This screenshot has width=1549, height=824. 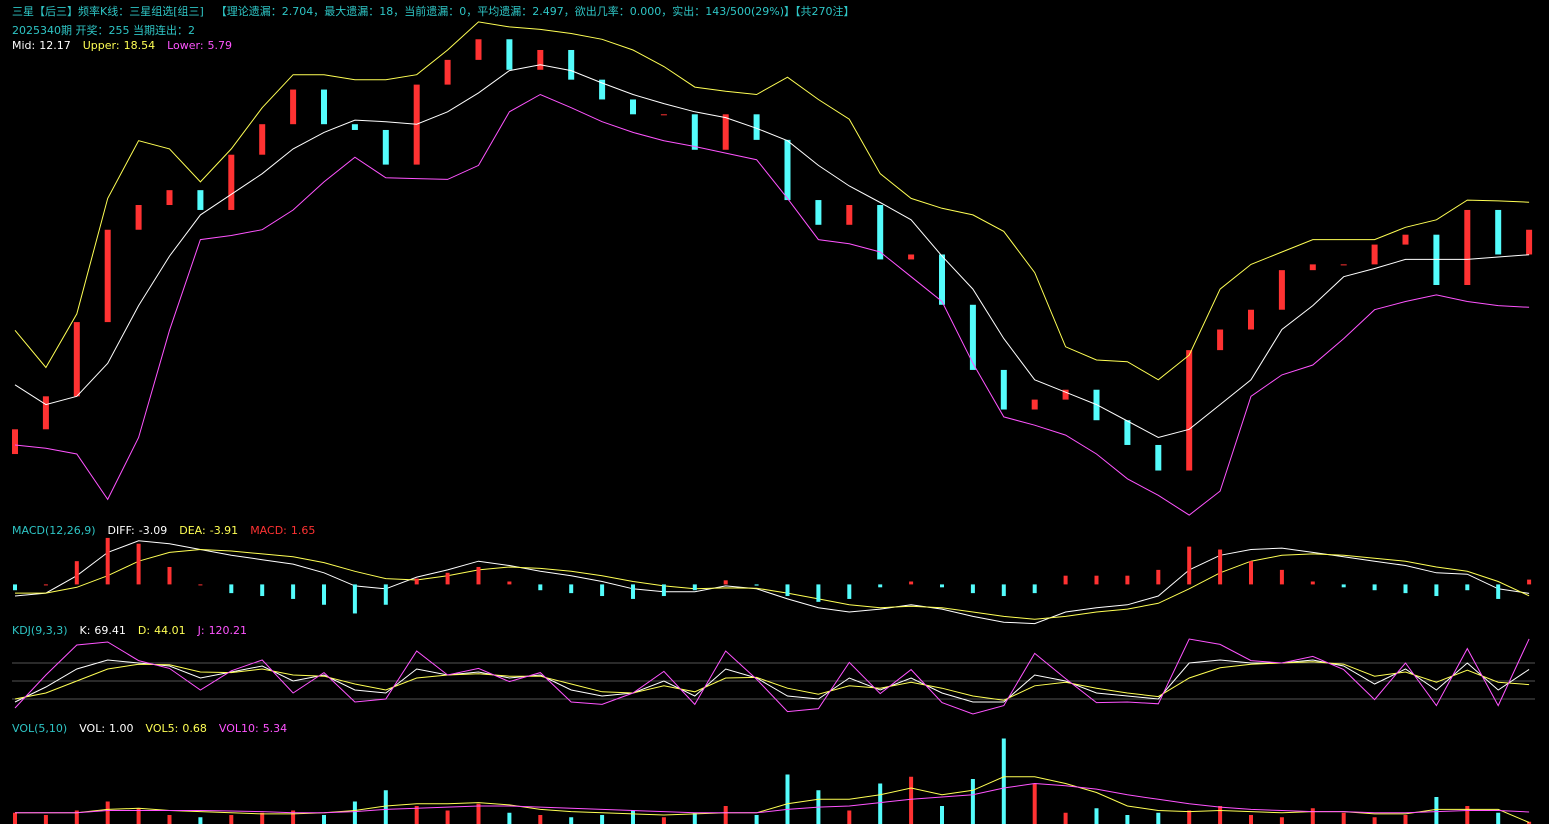 What do you see at coordinates (194, 728) in the screenshot?
I see `legend-part: 0.68` at bounding box center [194, 728].